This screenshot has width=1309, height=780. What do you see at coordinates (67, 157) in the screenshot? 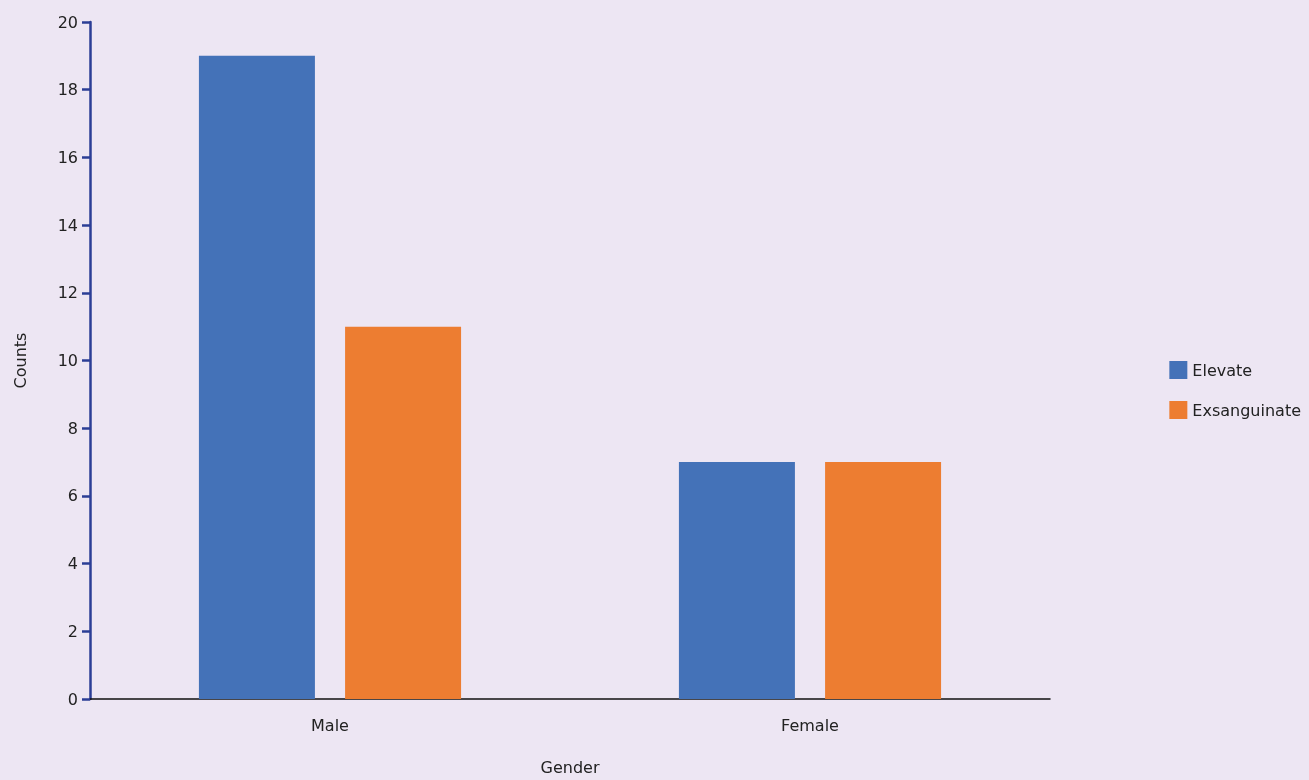
I see `y-tick-label: 16` at bounding box center [67, 157].